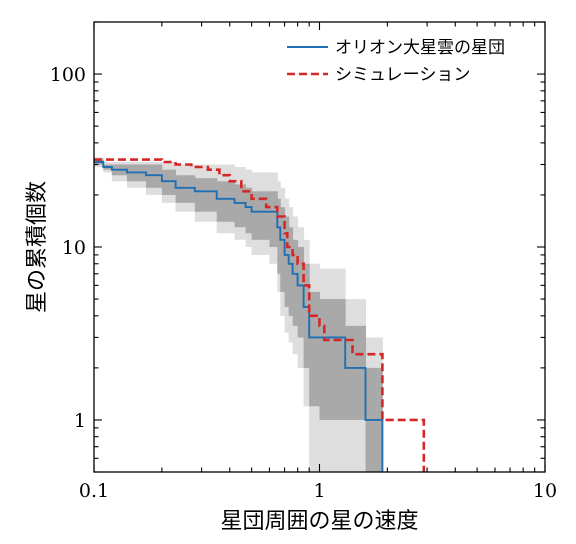 The height and width of the screenshot is (544, 576). Describe the element at coordinates (319, 491) in the screenshot. I see `x-tick-label: 1` at that location.